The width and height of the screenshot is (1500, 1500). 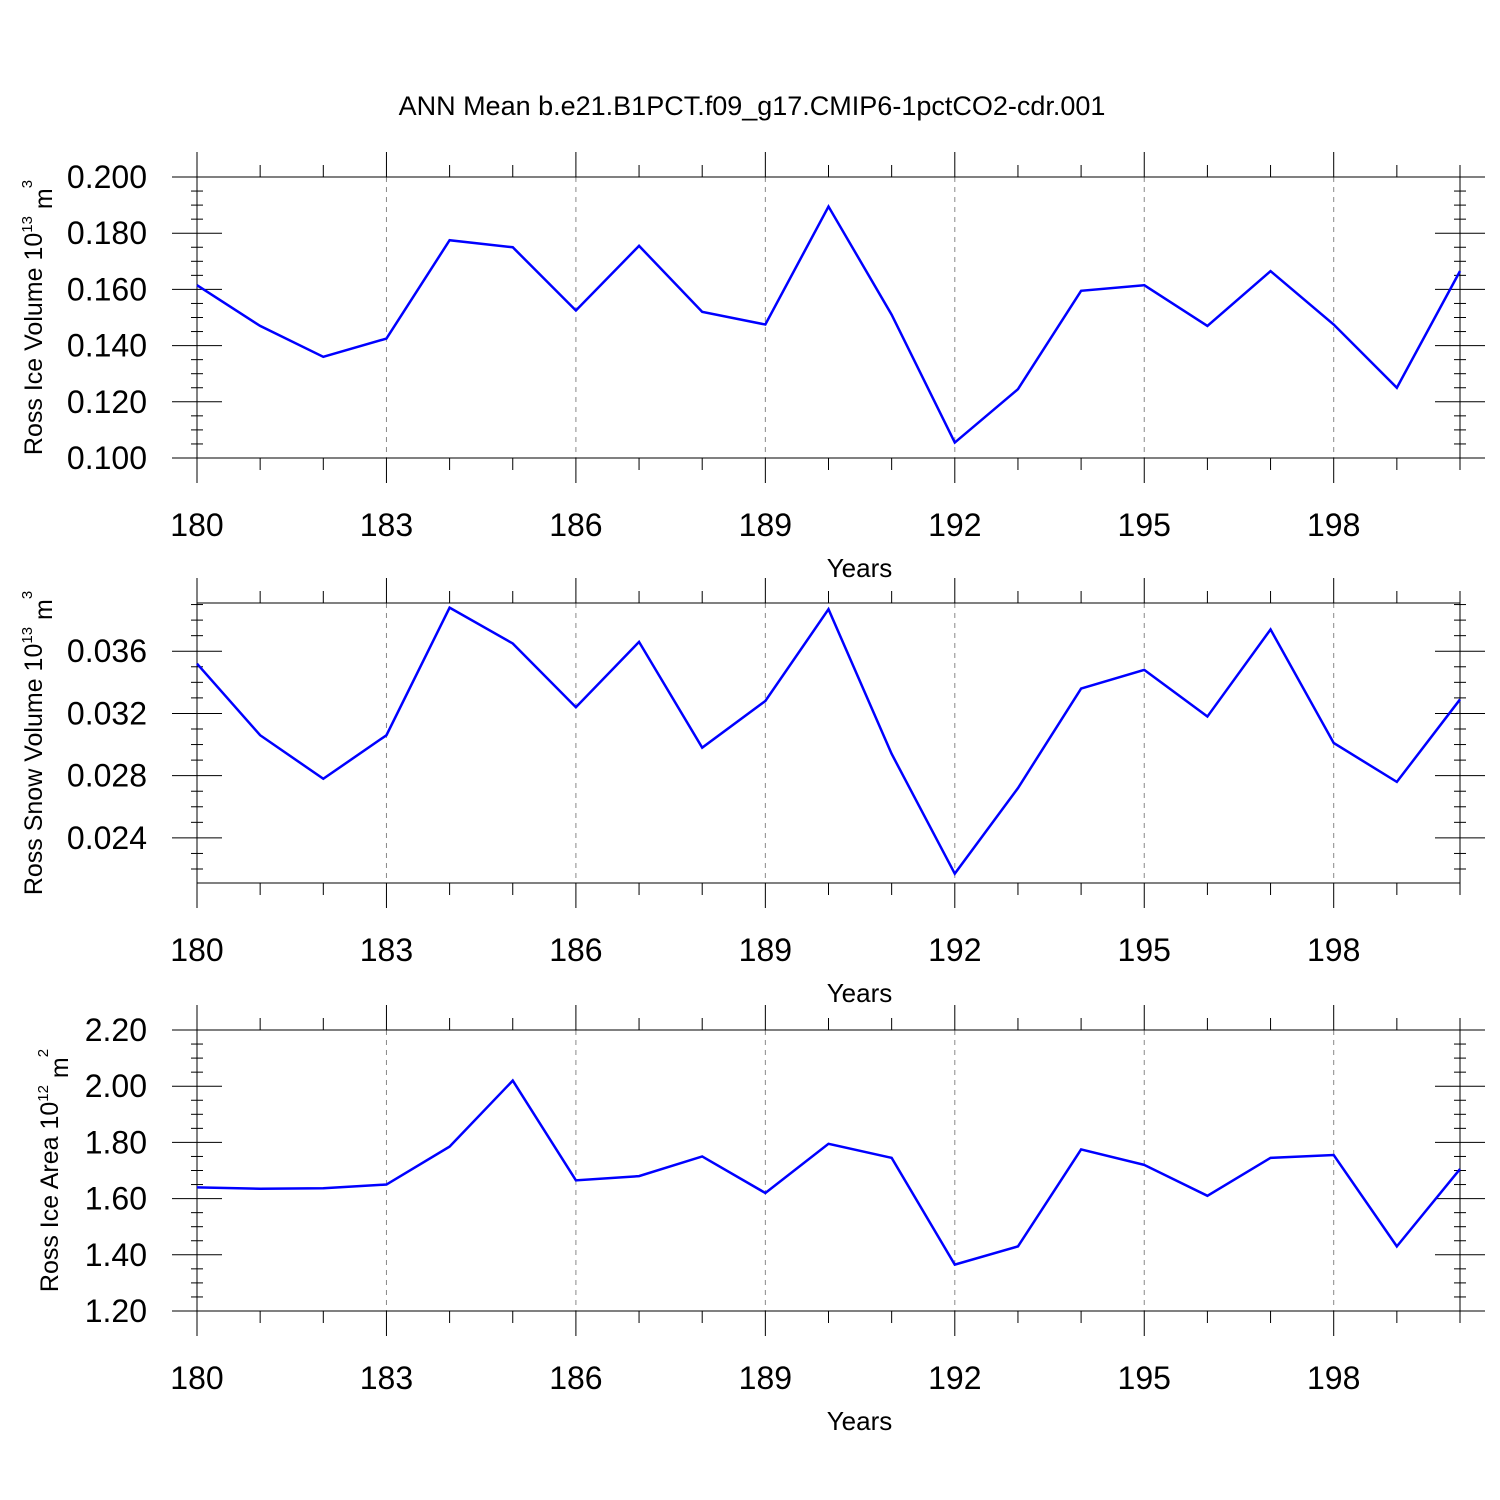 What do you see at coordinates (116, 1255) in the screenshot?
I see `y-tick-label: 1.40` at bounding box center [116, 1255].